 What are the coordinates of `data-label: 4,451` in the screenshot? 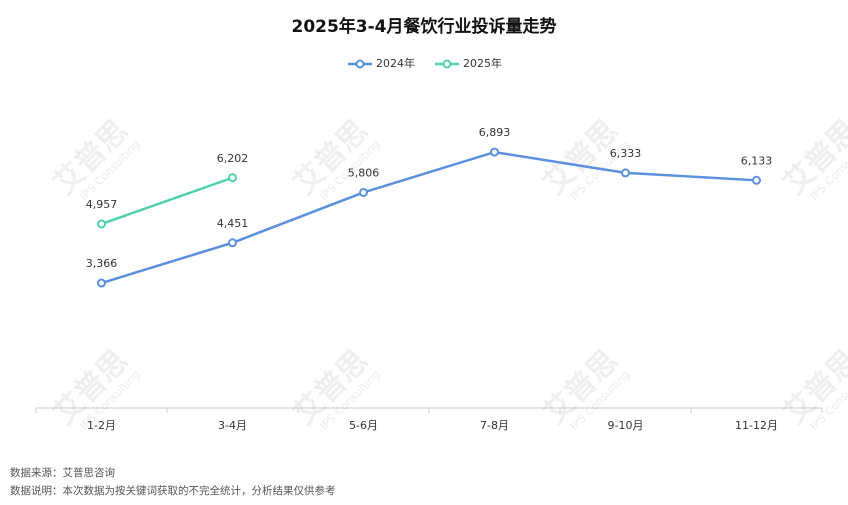 It's located at (233, 223).